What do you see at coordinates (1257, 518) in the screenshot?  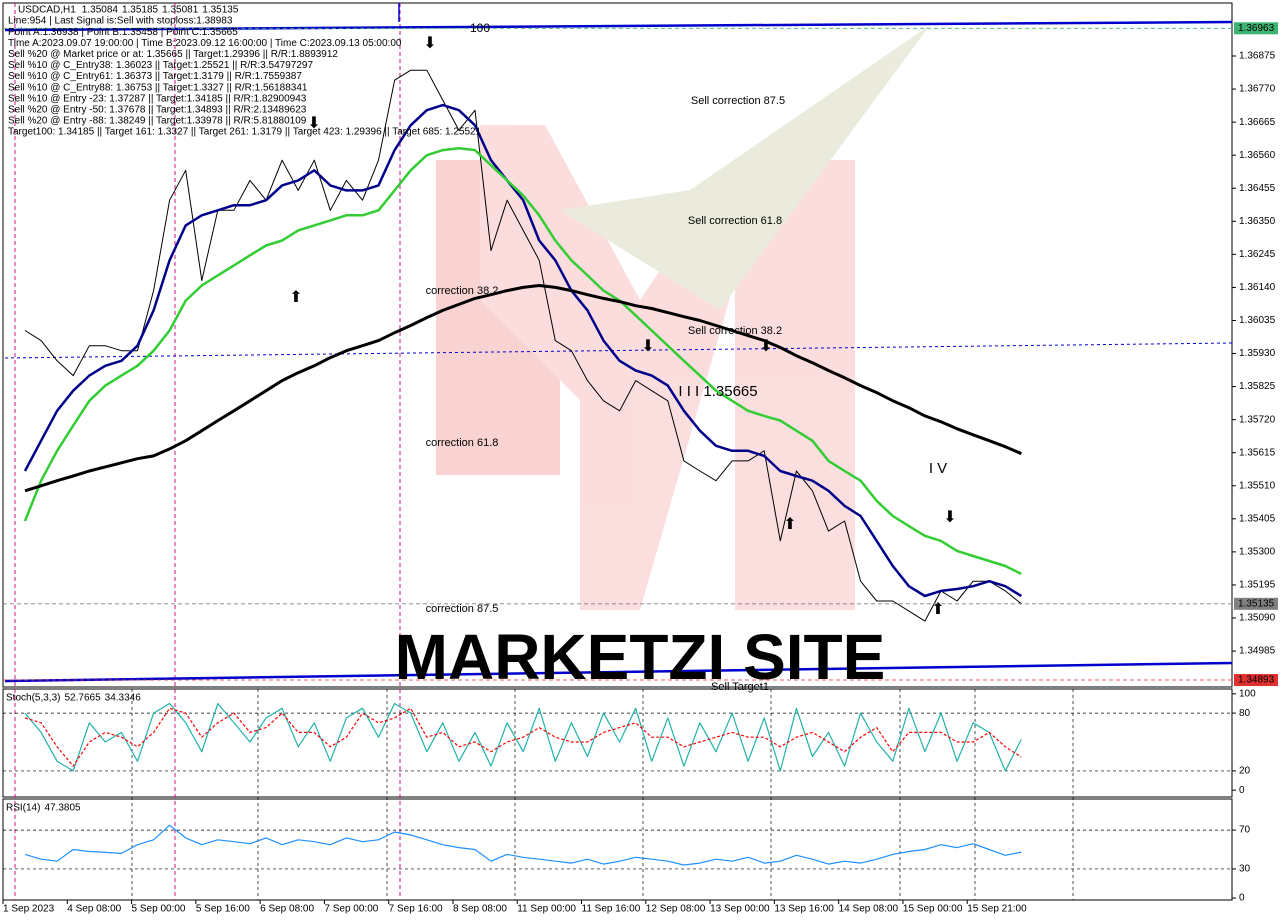 I see `y-tick-label: 1.35405` at bounding box center [1257, 518].